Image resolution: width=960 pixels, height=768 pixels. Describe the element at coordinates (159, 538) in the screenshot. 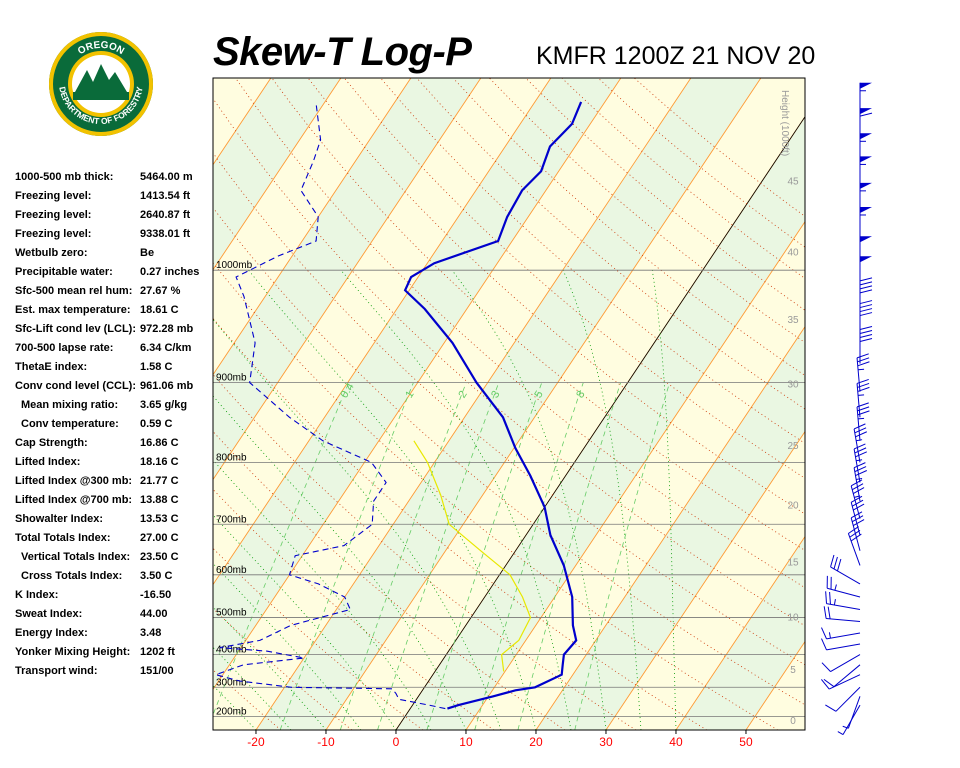

I see `index-value: 27.00 C` at that location.